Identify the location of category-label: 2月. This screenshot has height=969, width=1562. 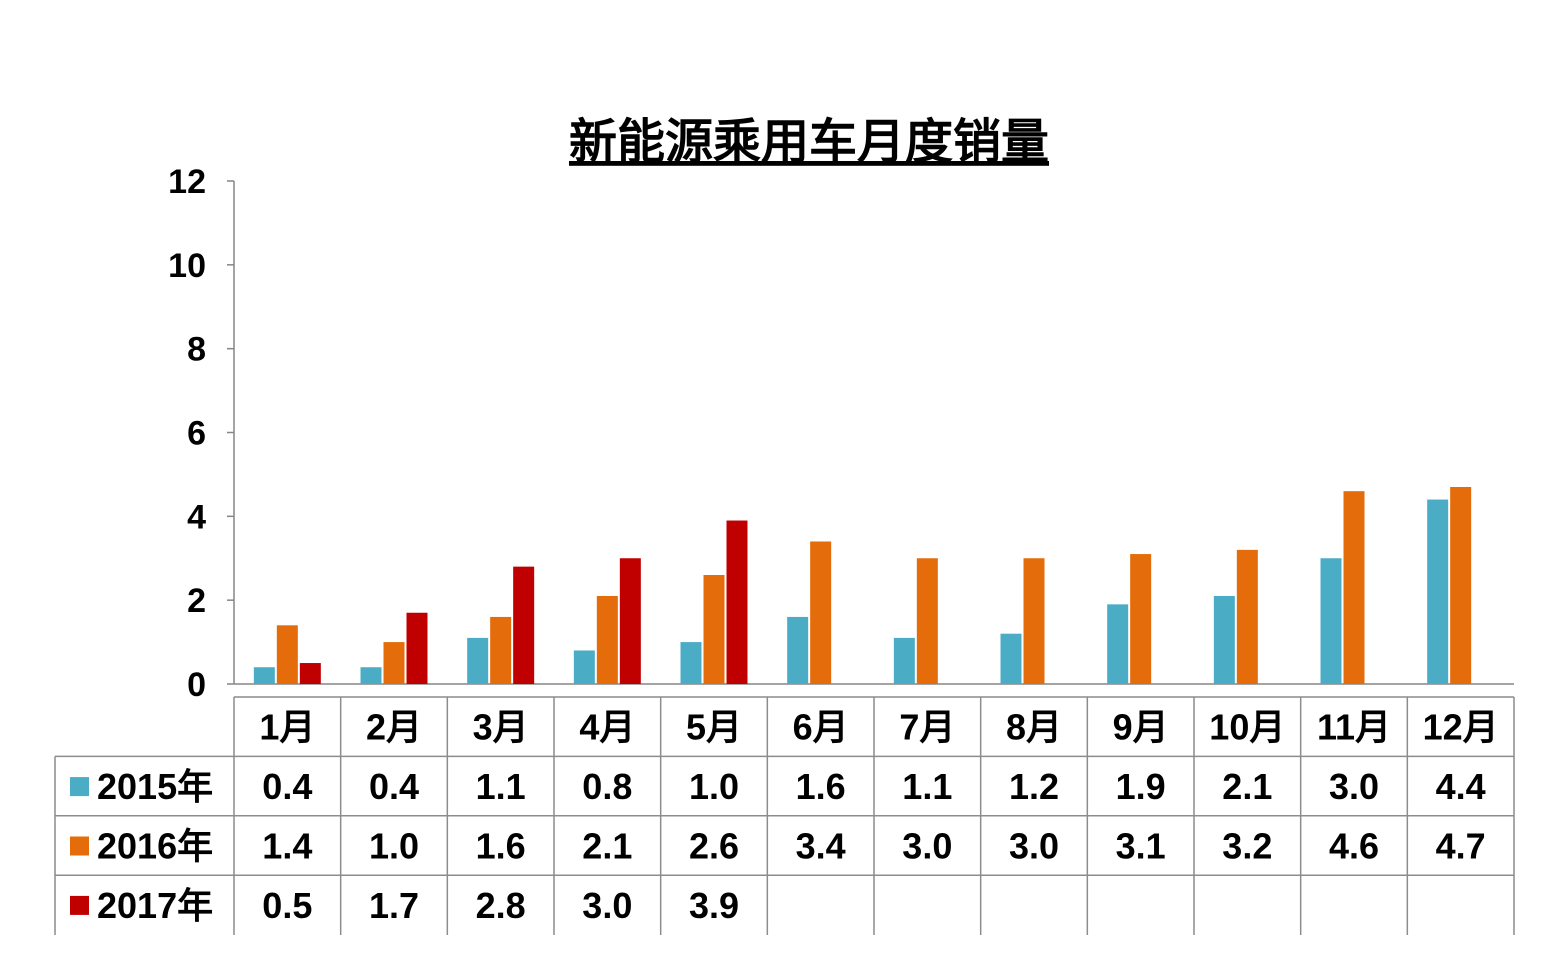
(394, 727).